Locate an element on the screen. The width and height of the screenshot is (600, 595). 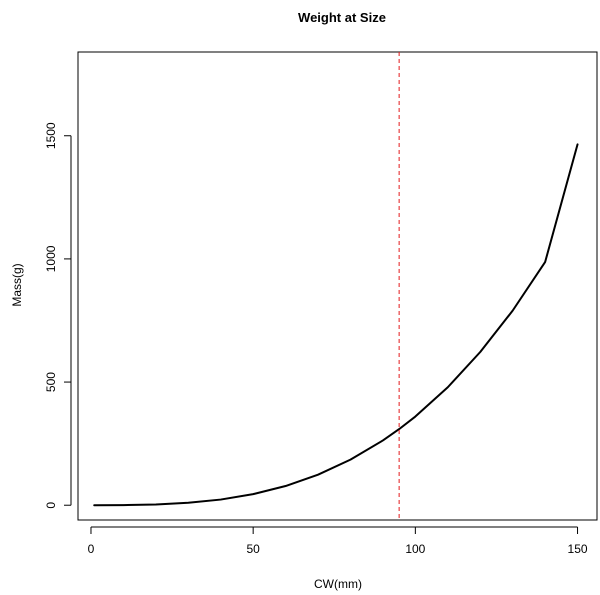
x-axis: 0 50 100 150 is located at coordinates (338, 541).